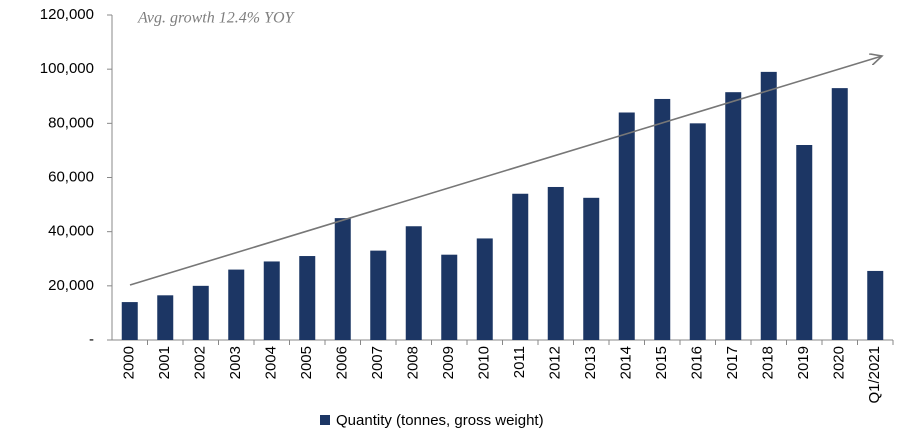  I want to click on x-tick-label: 2011, so click(519, 362).